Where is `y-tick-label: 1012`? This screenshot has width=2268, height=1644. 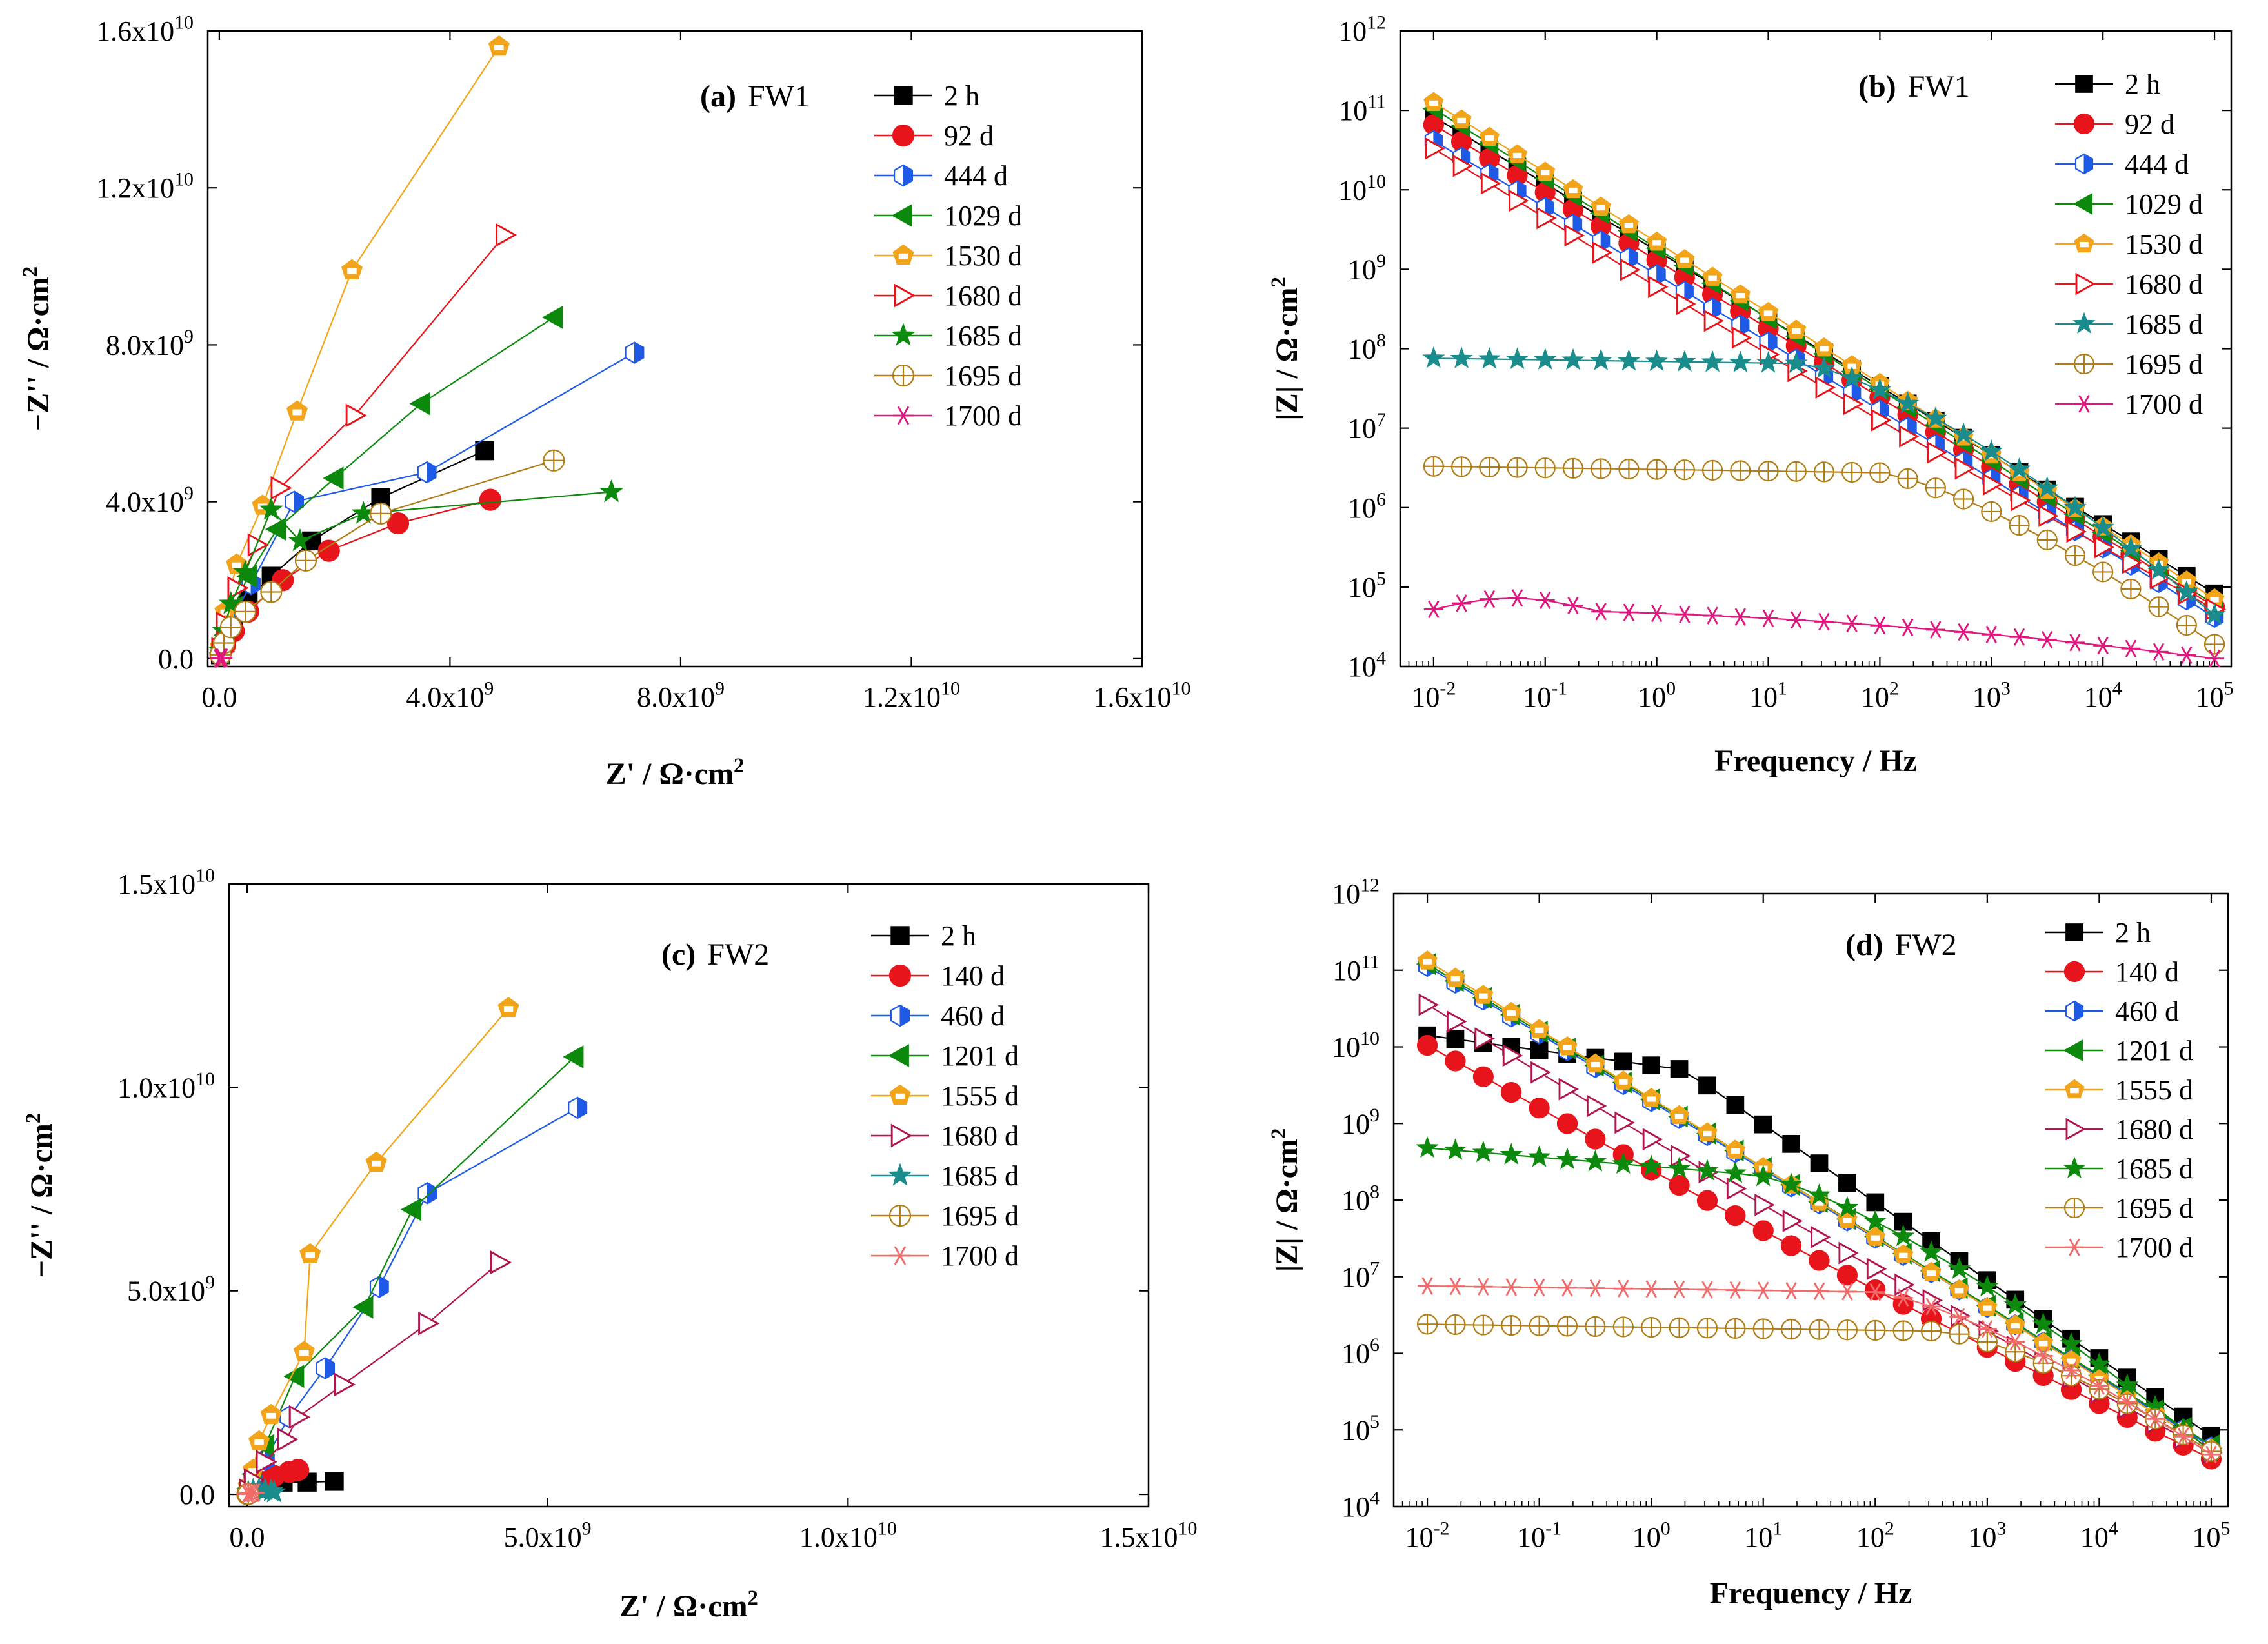
y-tick-label: 1012 is located at coordinates (1356, 892).